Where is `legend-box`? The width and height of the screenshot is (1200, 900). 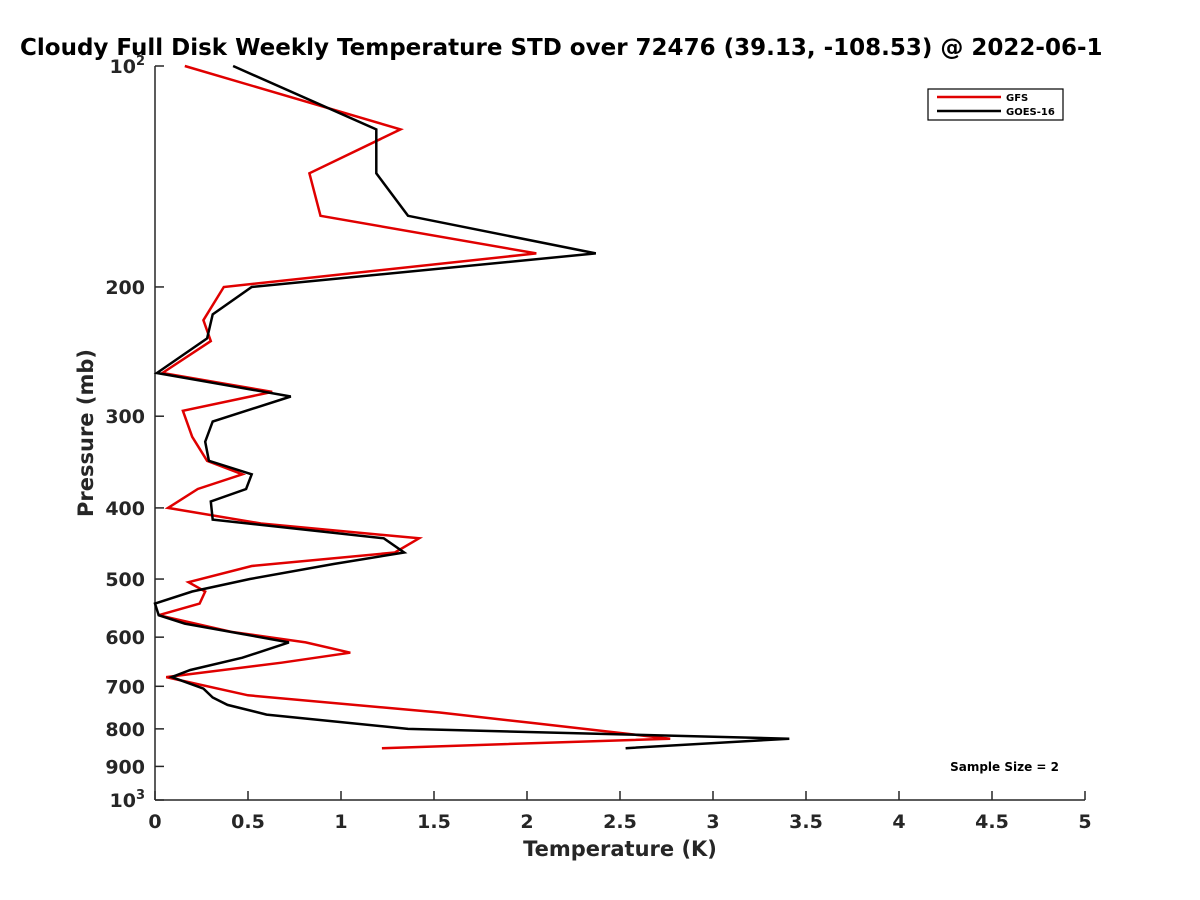 legend-box is located at coordinates (995, 104).